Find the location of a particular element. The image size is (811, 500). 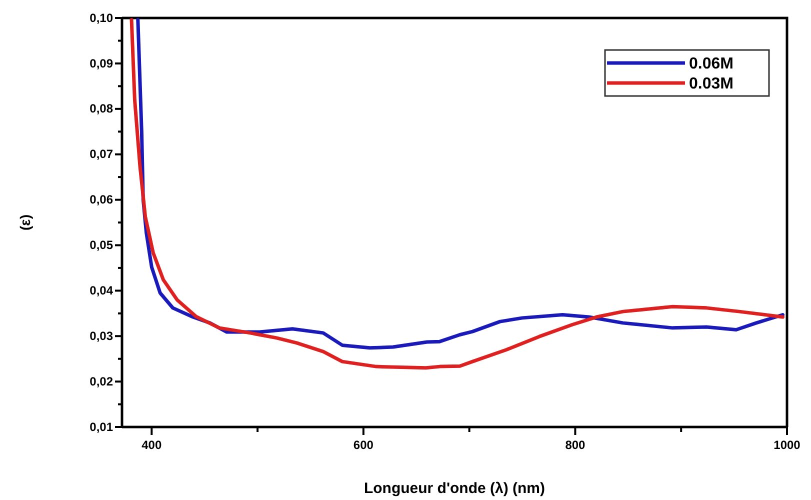

x-tick-label: 400 is located at coordinates (152, 445).